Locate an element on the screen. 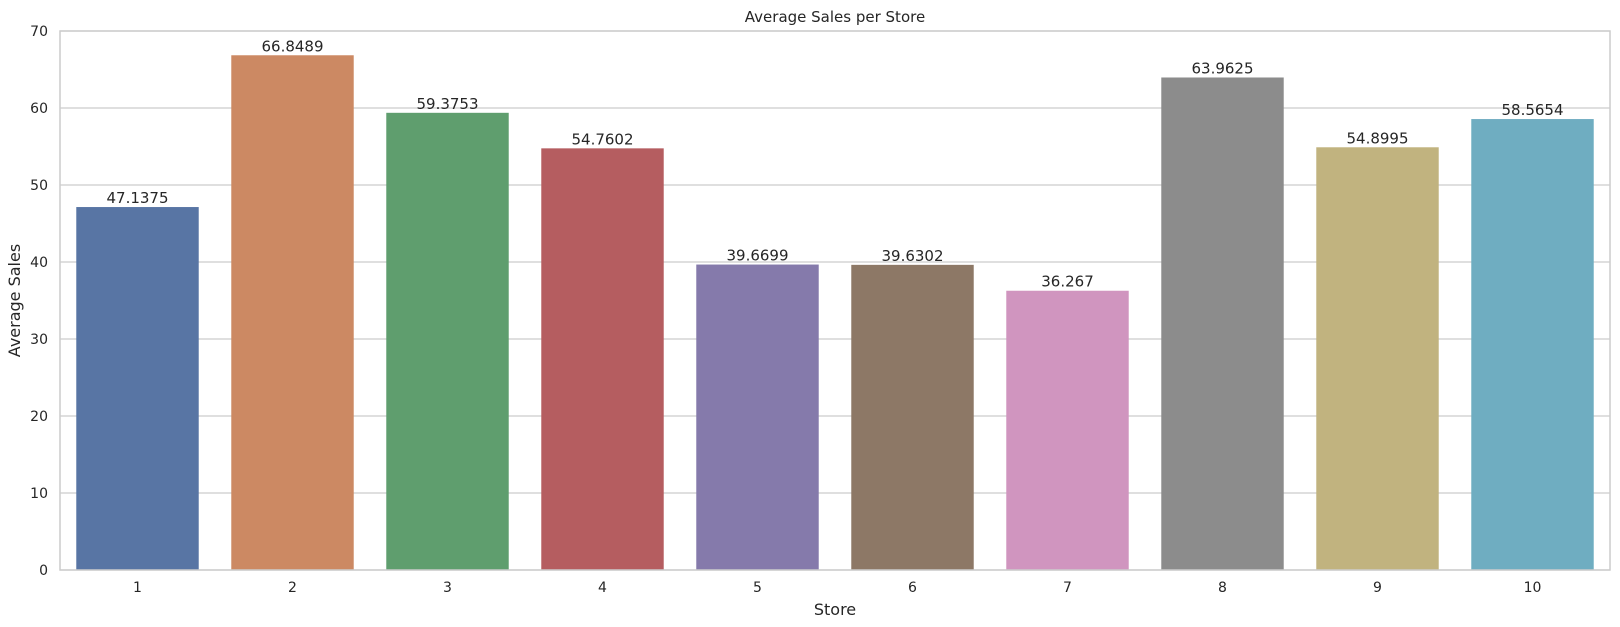 The height and width of the screenshot is (627, 1620). x-tick-label: 8 is located at coordinates (1222, 588).